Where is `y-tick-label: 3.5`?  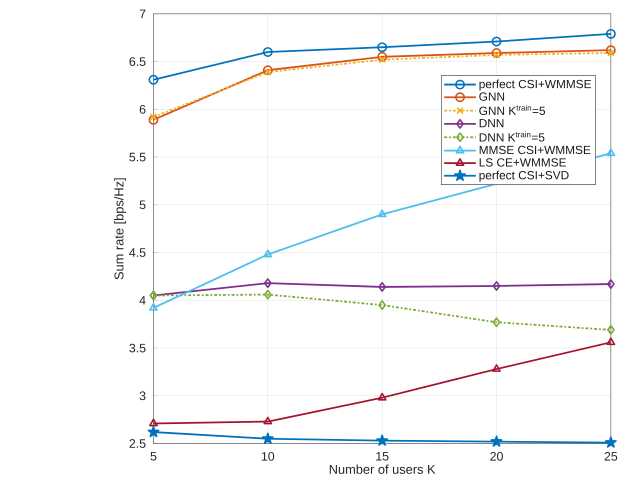 y-tick-label: 3.5 is located at coordinates (137, 348).